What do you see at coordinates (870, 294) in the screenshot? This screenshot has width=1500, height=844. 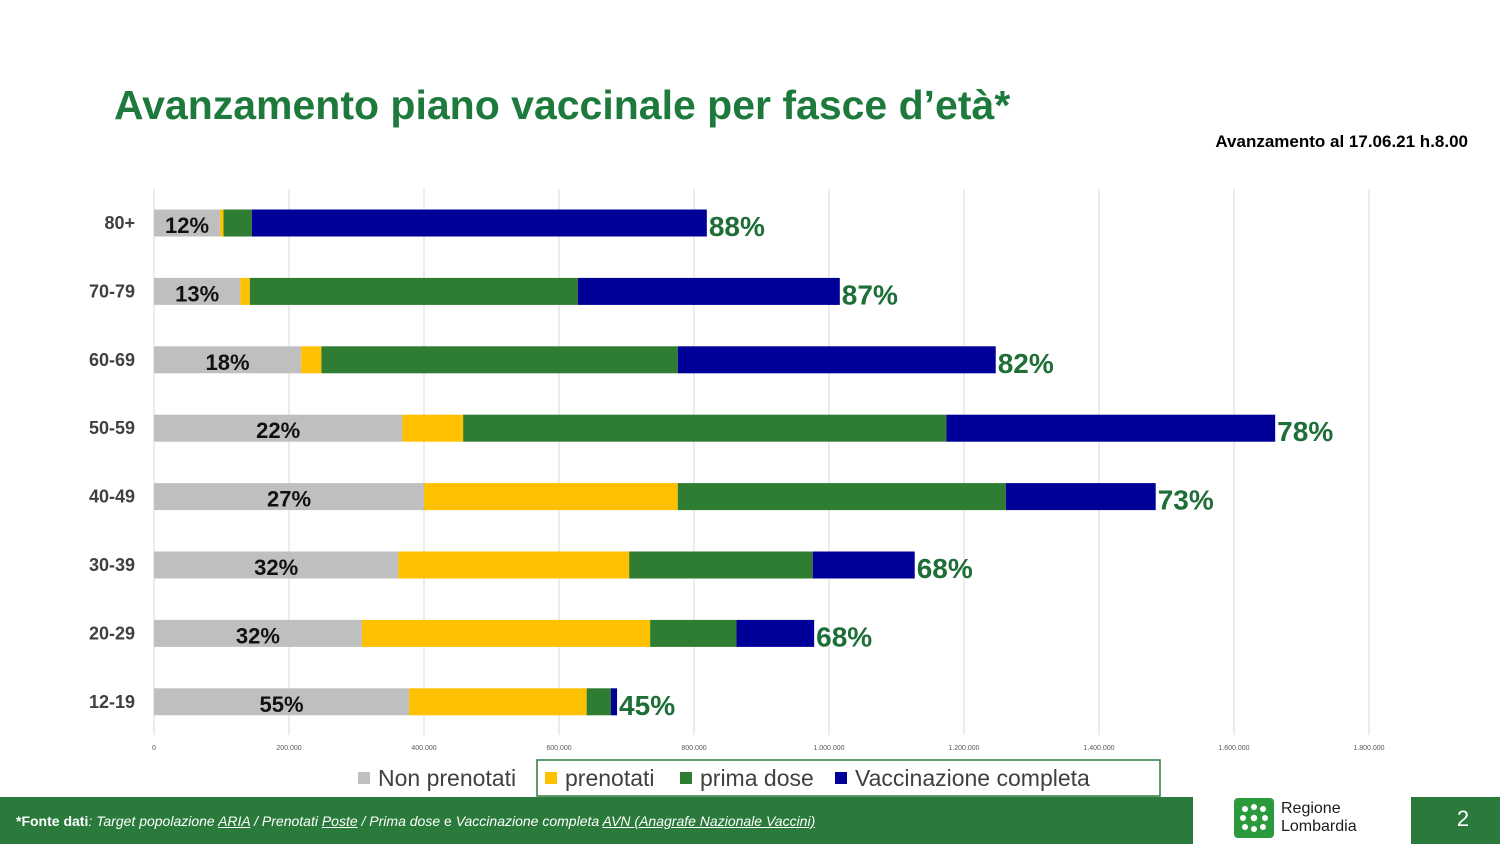 I see `vaccinated-percent-label: 87%` at bounding box center [870, 294].